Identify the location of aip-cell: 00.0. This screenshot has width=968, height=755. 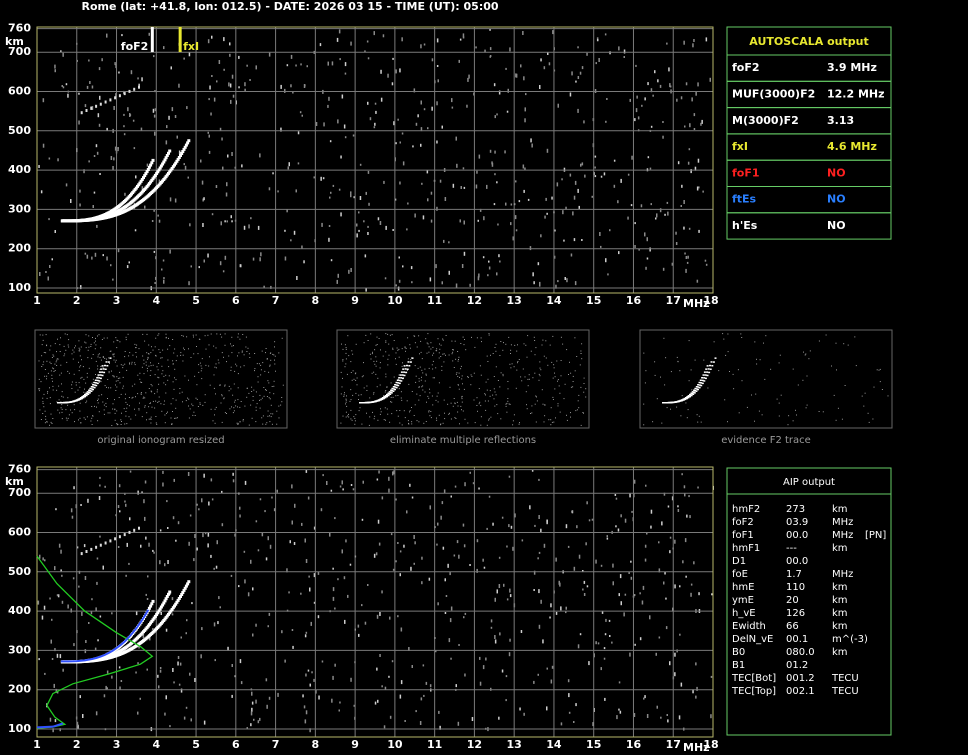
(797, 561).